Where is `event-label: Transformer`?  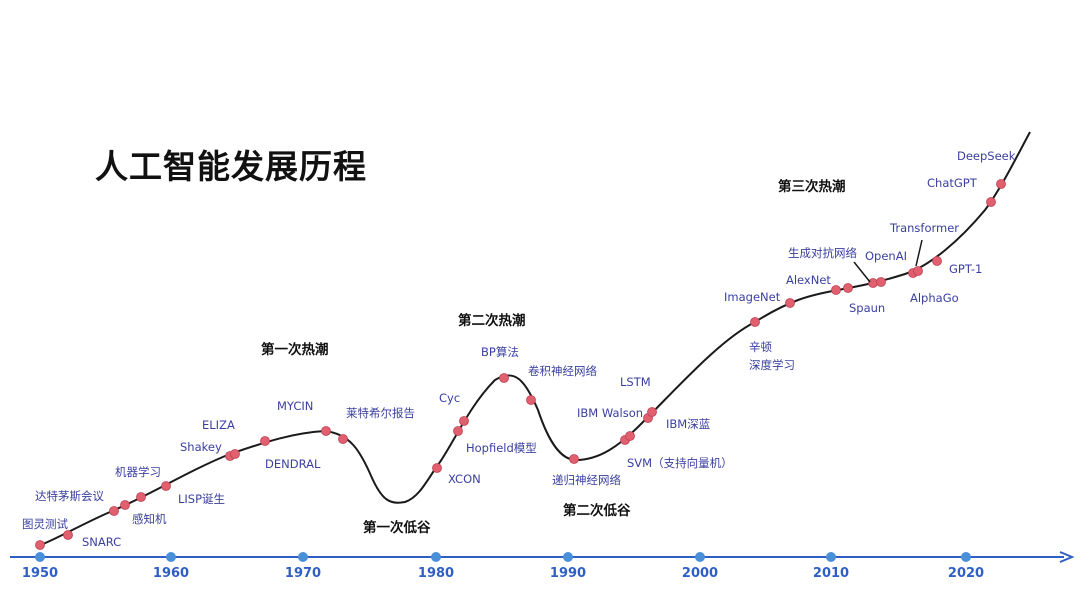 event-label: Transformer is located at coordinates (924, 228).